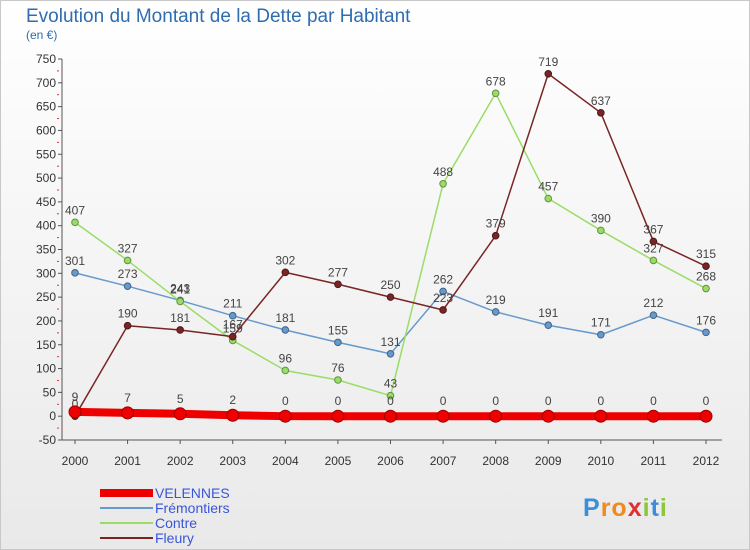 This screenshot has height=550, width=750. What do you see at coordinates (127, 461) in the screenshot?
I see `x-tick-label: 2001` at bounding box center [127, 461].